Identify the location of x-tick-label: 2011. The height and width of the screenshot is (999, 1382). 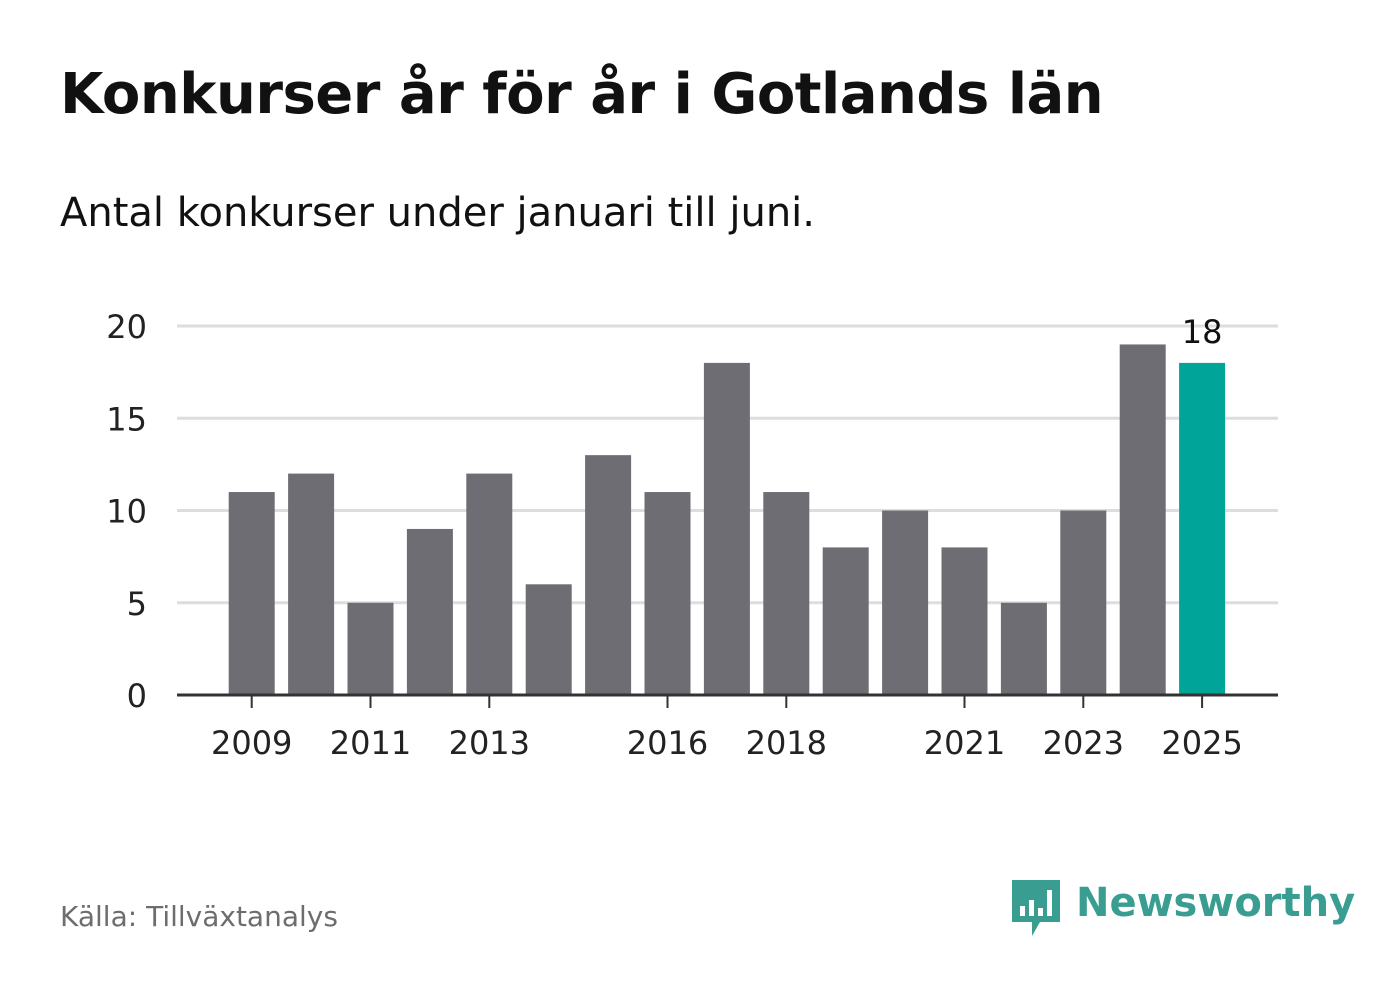
(370, 743).